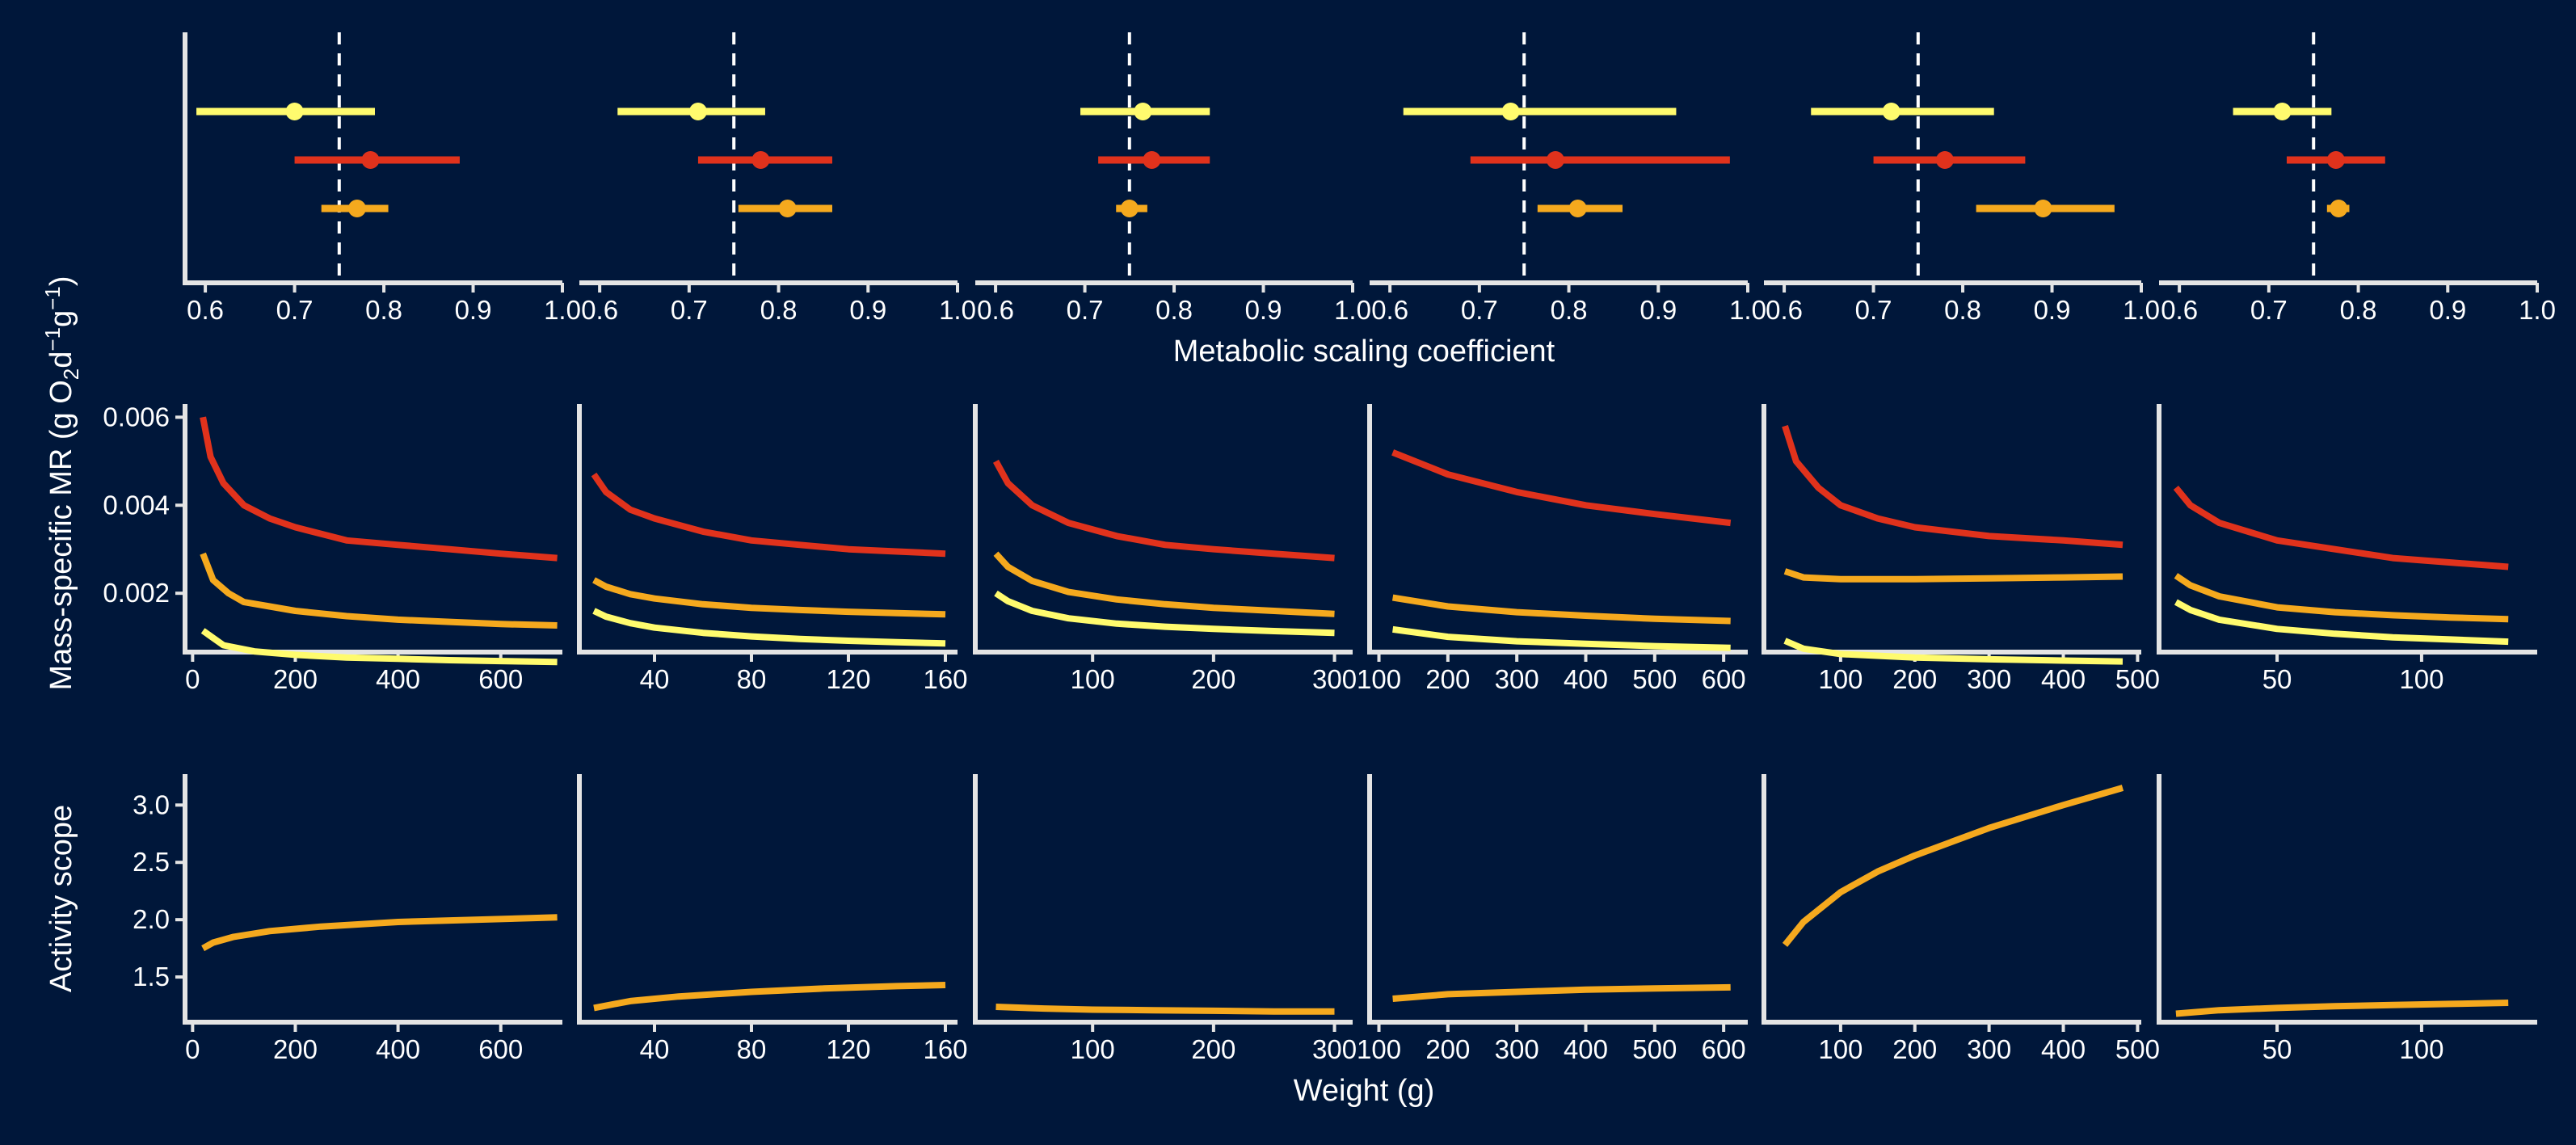  What do you see at coordinates (1552, 549) in the screenshot?
I see `panel-4-mass-specific-mr: 100 200 300 400 500 600` at bounding box center [1552, 549].